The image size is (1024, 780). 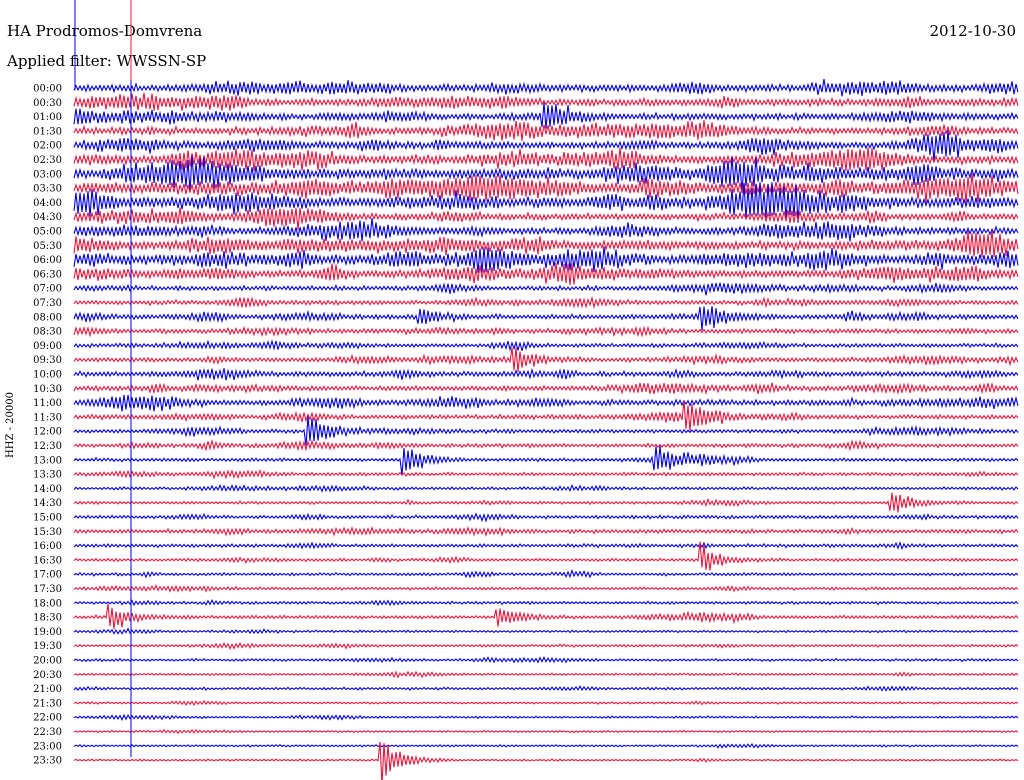 What do you see at coordinates (47, 117) in the screenshot?
I see `time-tick-label: 01:00` at bounding box center [47, 117].